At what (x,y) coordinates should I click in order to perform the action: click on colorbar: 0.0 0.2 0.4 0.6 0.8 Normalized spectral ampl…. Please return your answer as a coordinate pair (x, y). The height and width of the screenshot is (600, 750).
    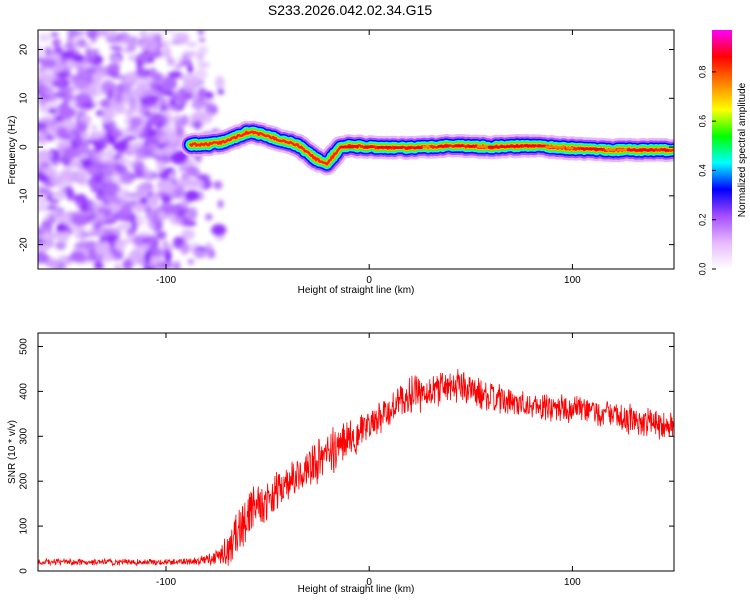
    Looking at the image, I should click on (722, 152).